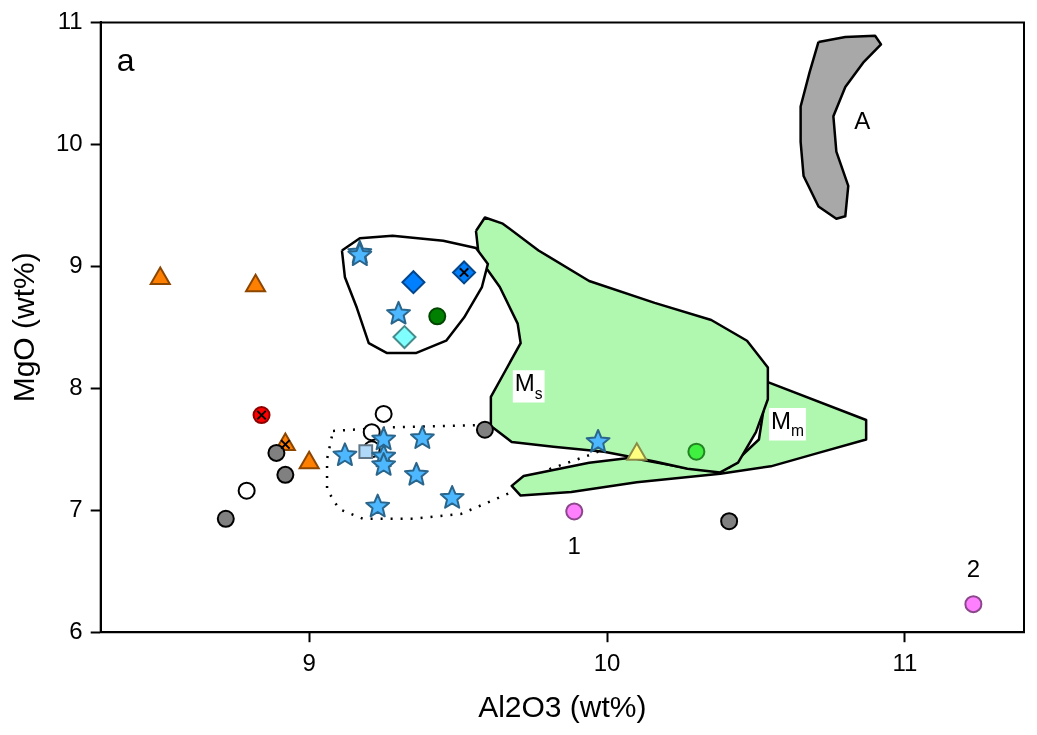  Describe the element at coordinates (562, 707) in the screenshot. I see `x-axis-title: Al2O3 (wt%)` at that location.